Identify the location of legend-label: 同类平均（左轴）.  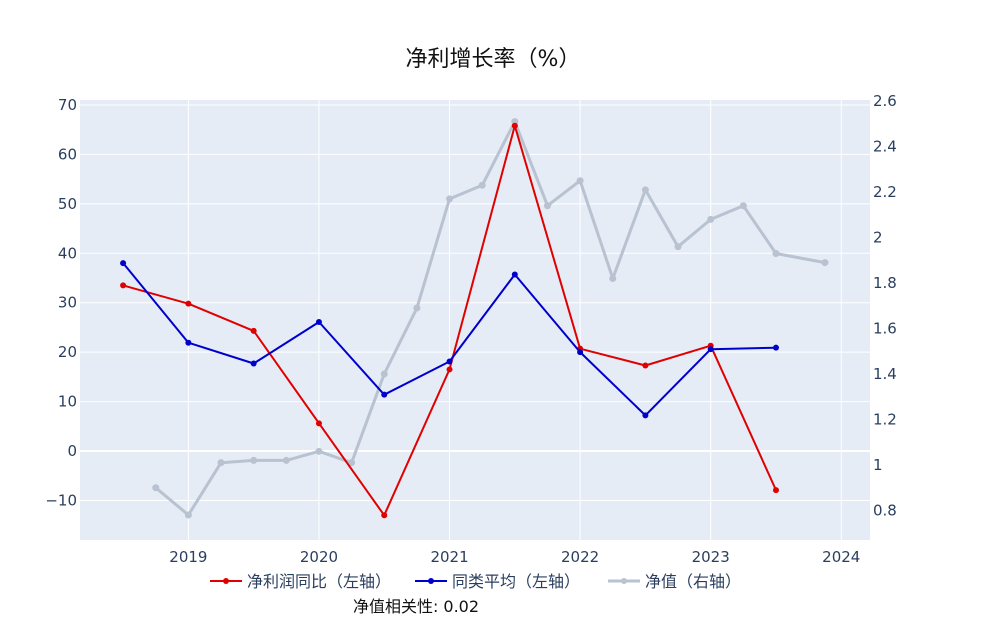
(516, 581).